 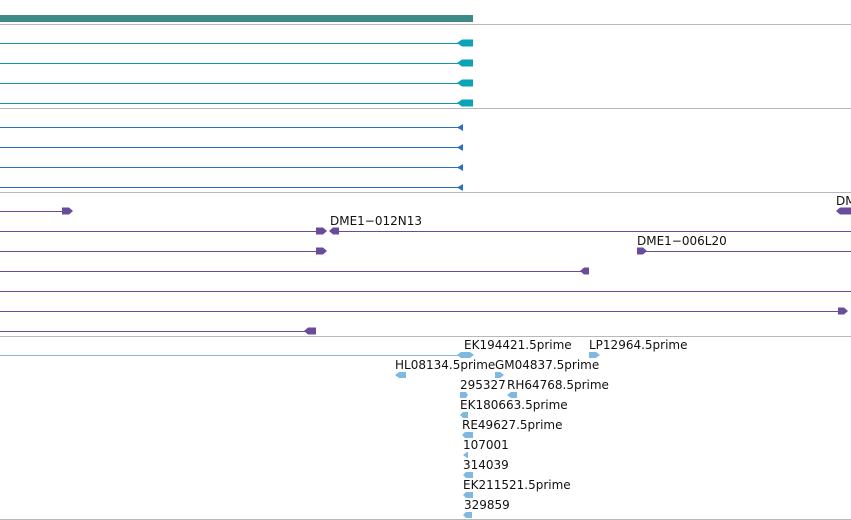 I want to click on est-label: 295327, so click(x=483, y=385).